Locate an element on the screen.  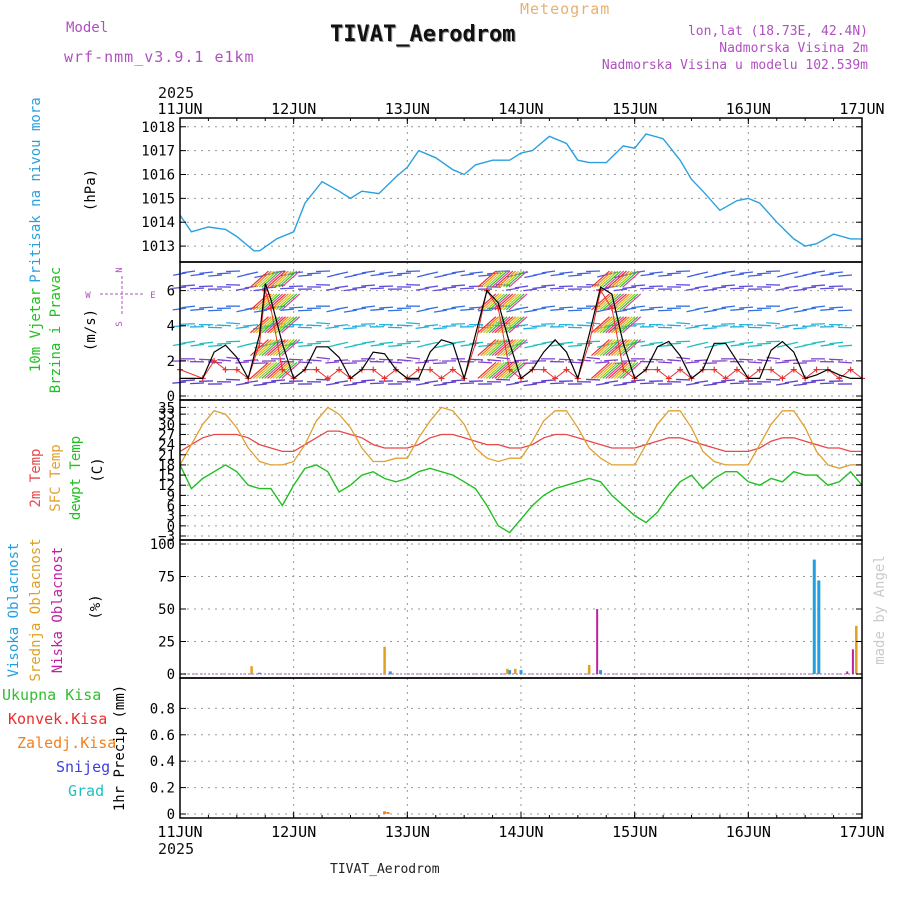
y-tick-label: 6 is located at coordinates (171, 292).